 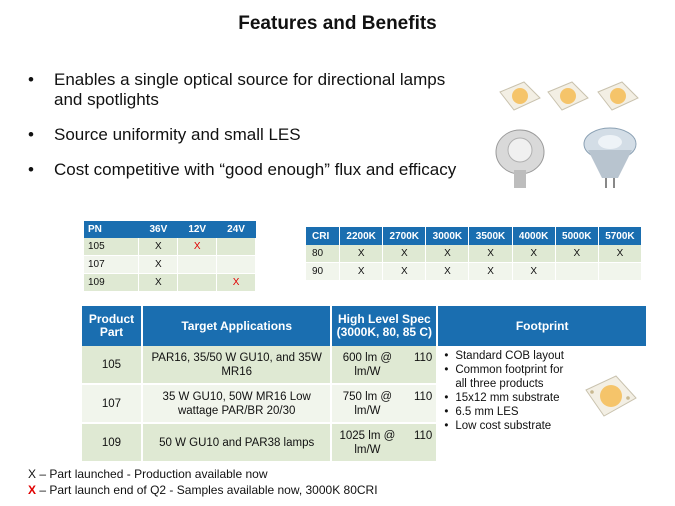 What do you see at coordinates (361, 236) in the screenshot?
I see `column-header: 2200K` at bounding box center [361, 236].